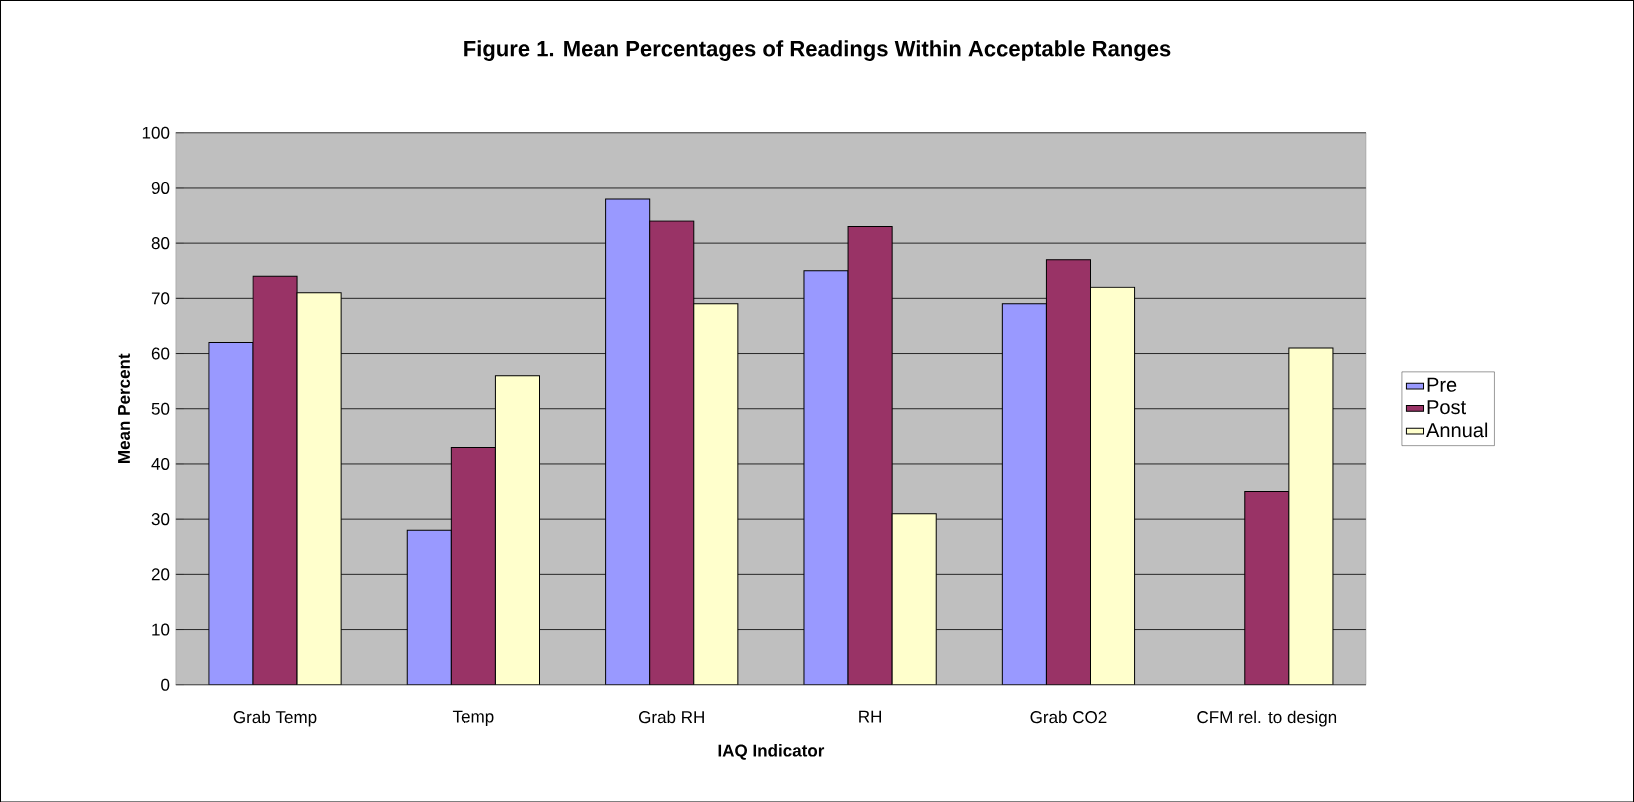  I want to click on x-tick-label: CFM rel. to design, so click(1267, 718).